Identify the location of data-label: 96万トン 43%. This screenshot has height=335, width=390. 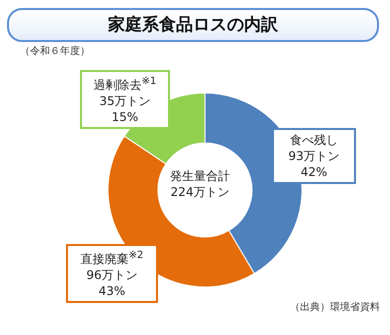
(112, 283).